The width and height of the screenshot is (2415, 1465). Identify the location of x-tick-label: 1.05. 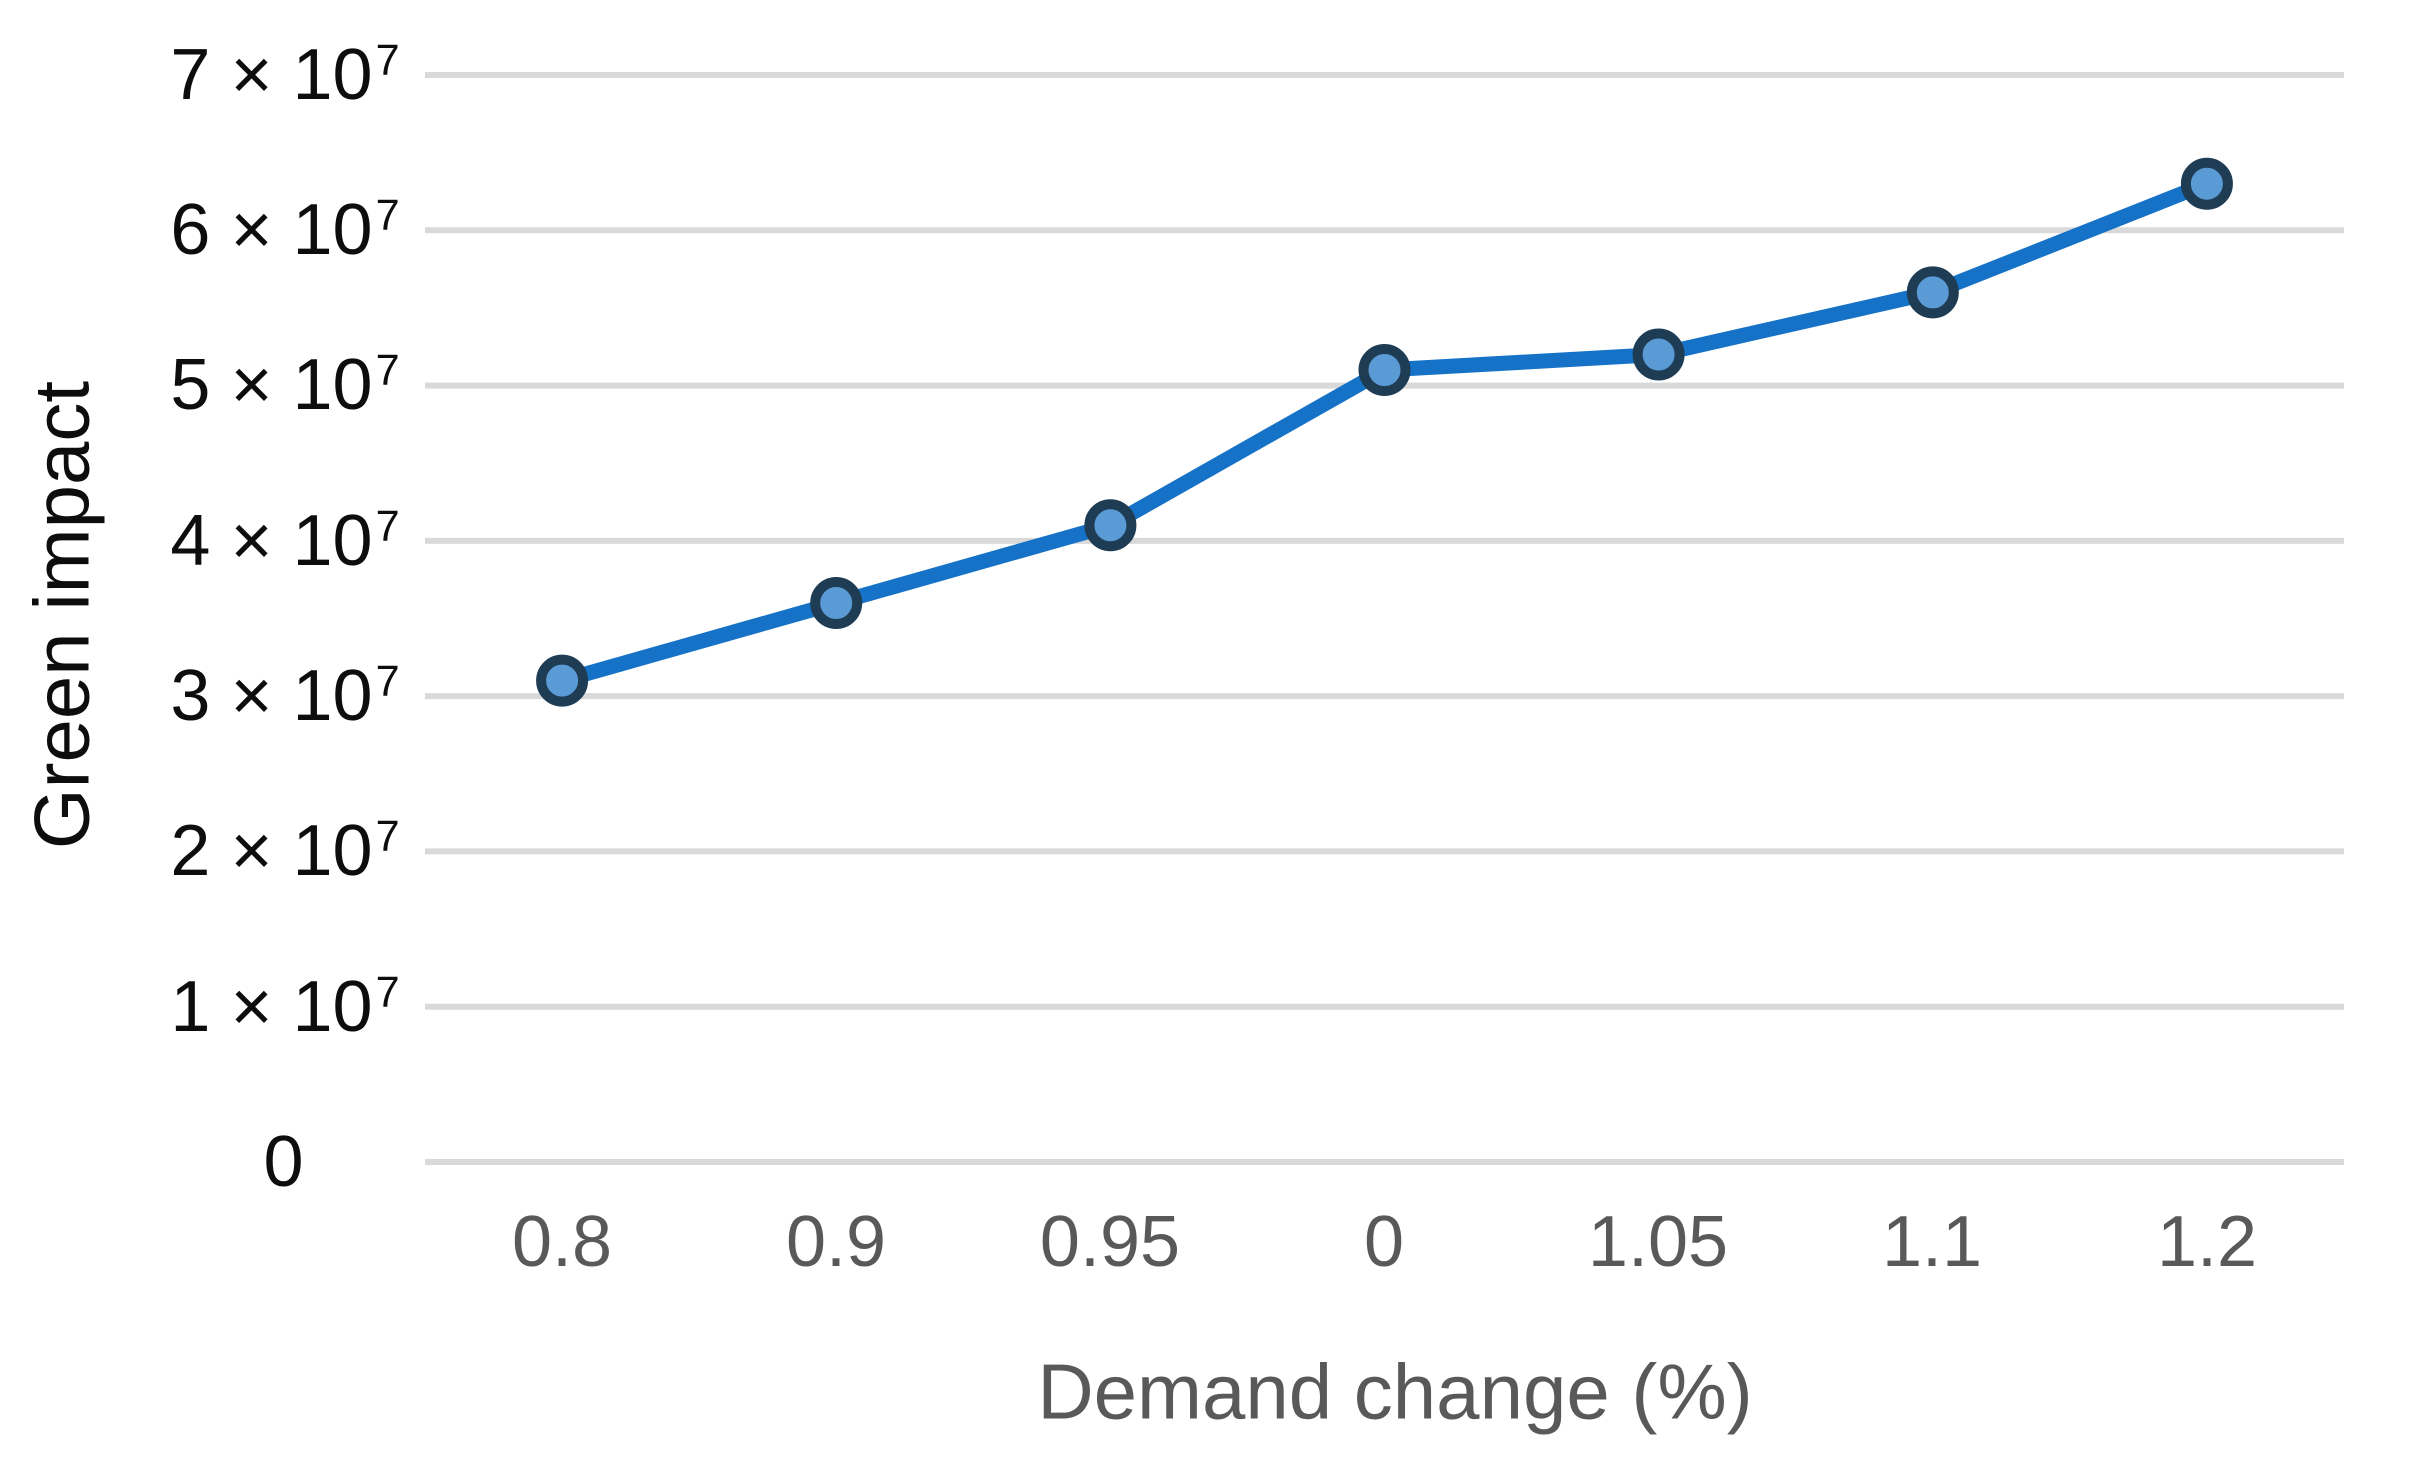
(1658, 1242).